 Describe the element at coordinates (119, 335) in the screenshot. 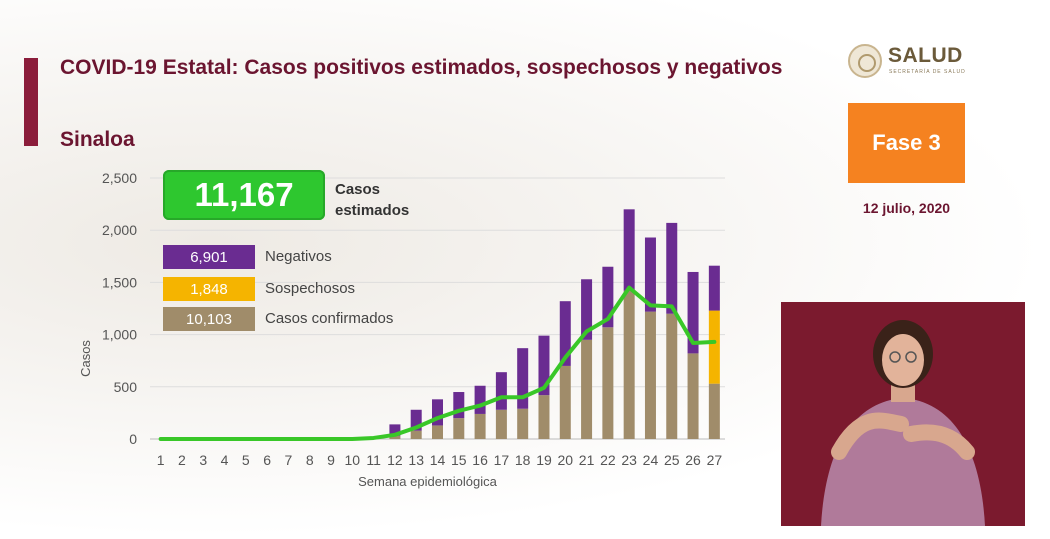

I see `y-tick-label: 1,000` at that location.